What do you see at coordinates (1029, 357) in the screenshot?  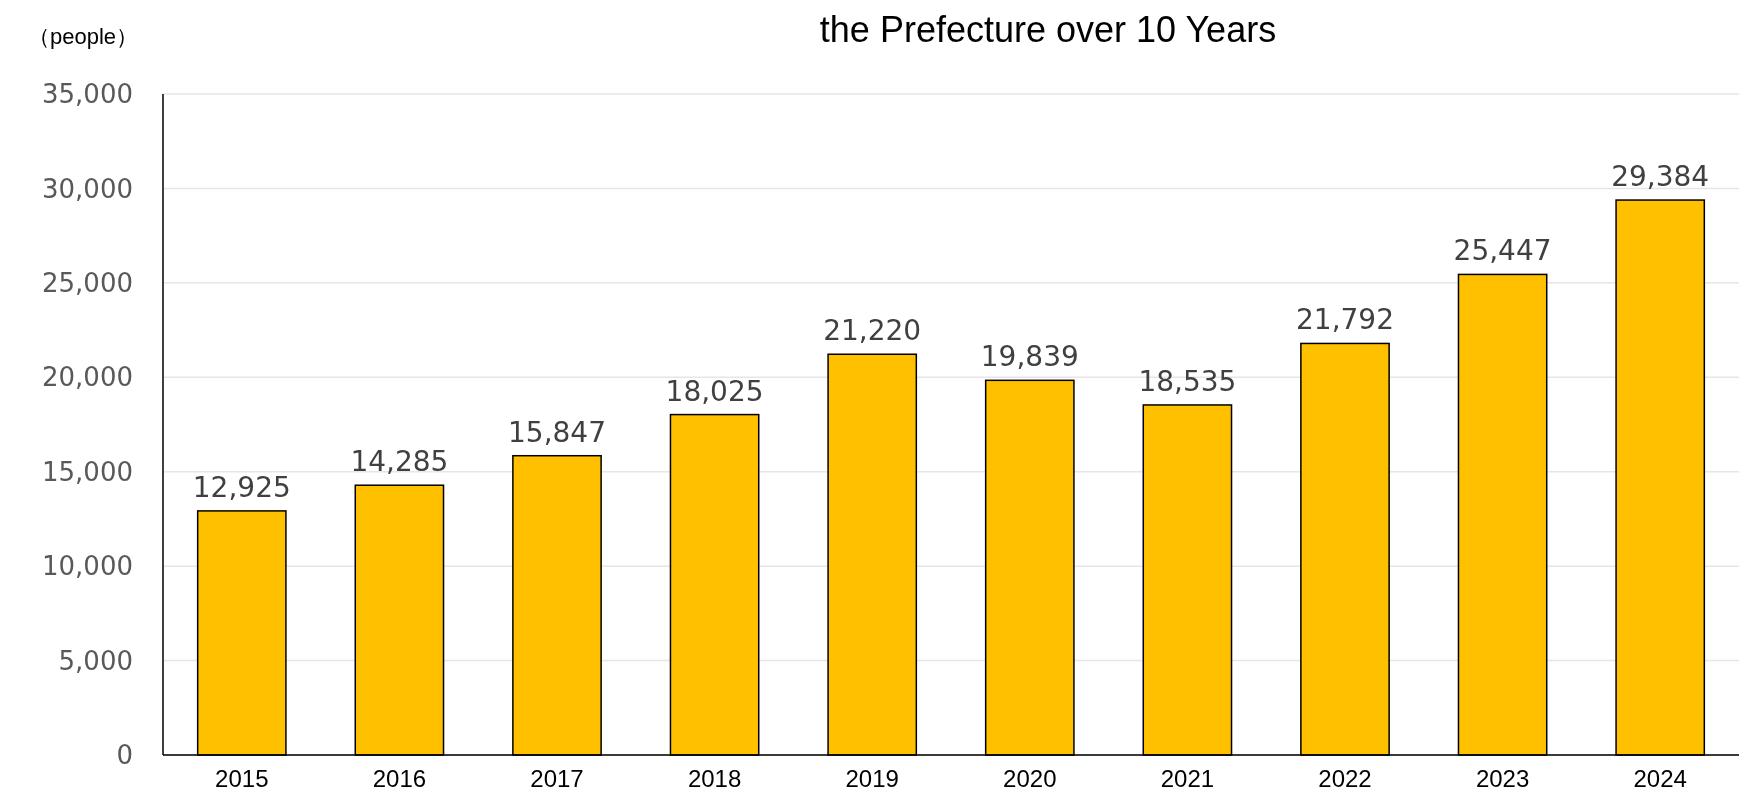 I see `data-label: 19,839` at bounding box center [1029, 357].